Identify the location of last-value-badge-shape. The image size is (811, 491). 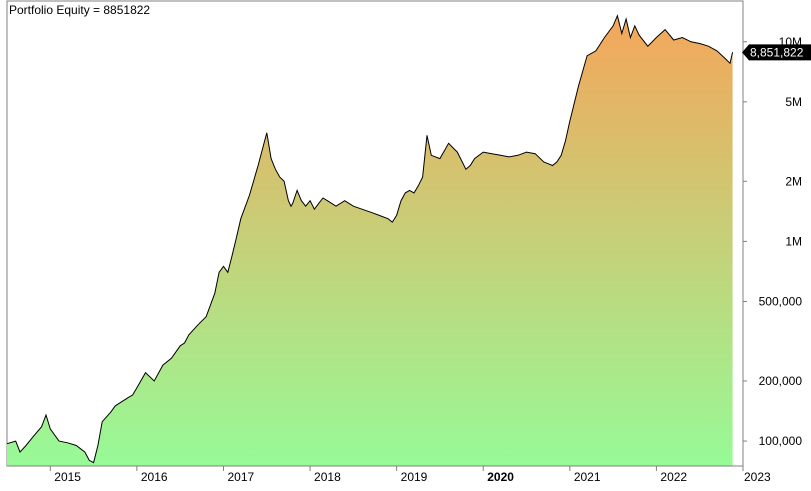
(776, 52).